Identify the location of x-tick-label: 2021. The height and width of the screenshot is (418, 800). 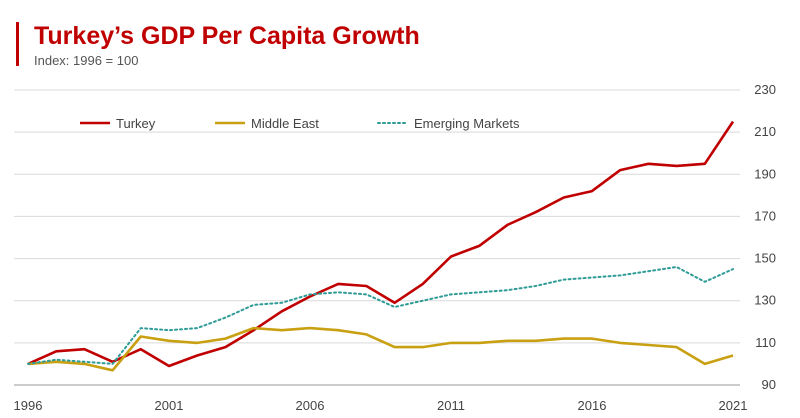
(733, 405).